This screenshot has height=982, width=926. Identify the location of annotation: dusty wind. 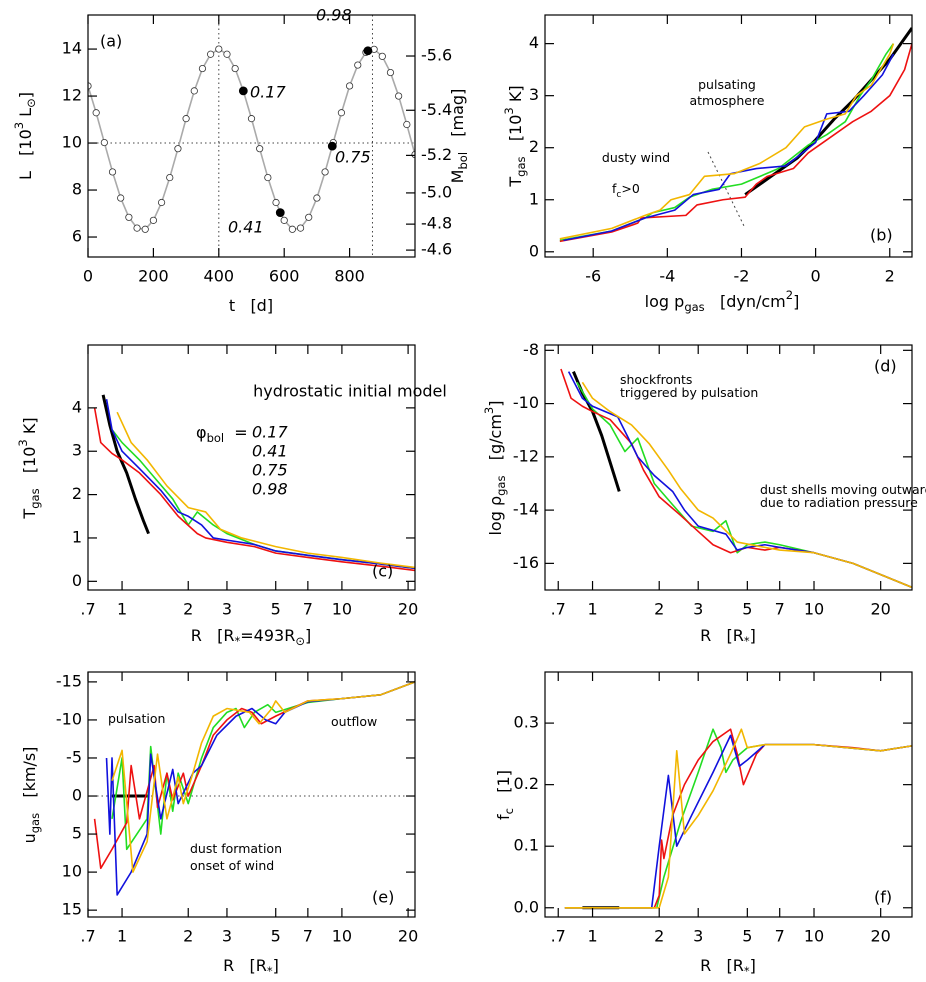
(636, 157).